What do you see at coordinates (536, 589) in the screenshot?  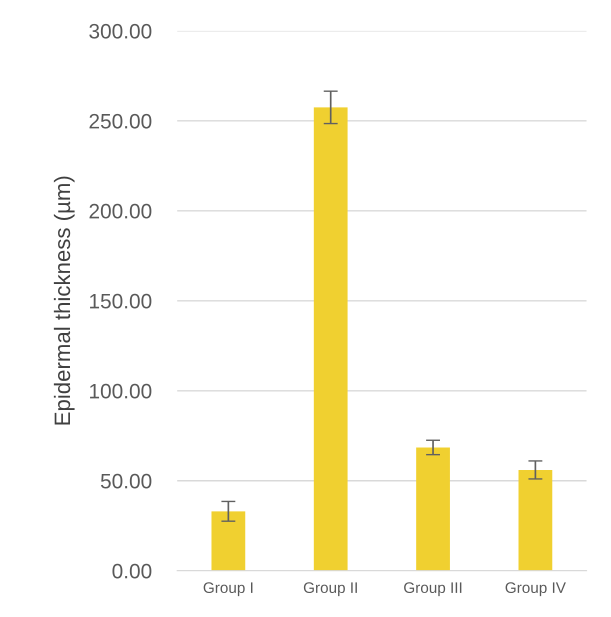 I see `x-tick-label: Group IV` at bounding box center [536, 589].